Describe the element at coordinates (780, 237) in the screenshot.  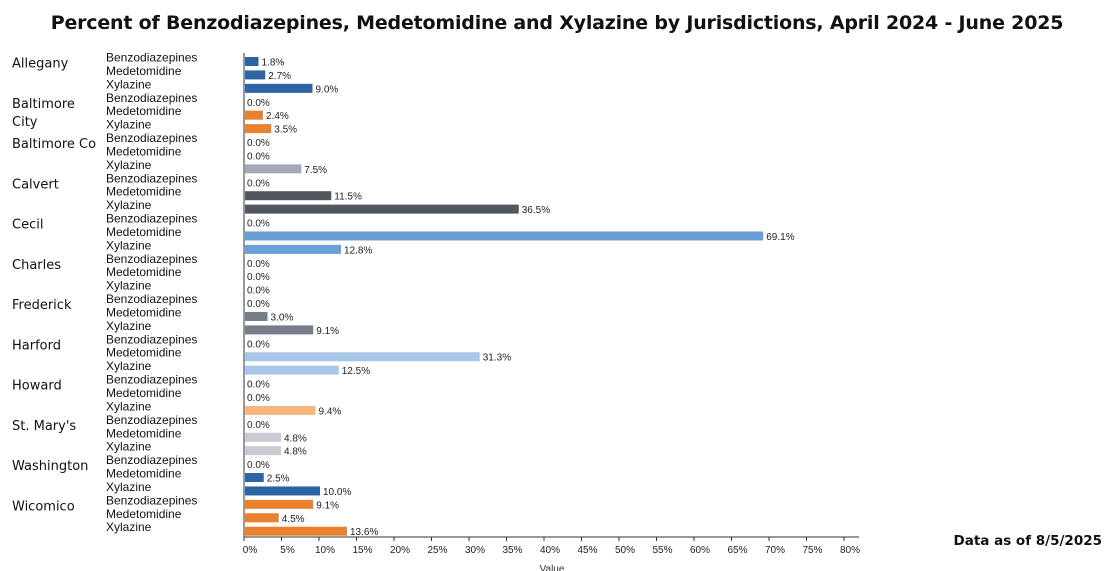
I see `data-label: 69.1%` at that location.